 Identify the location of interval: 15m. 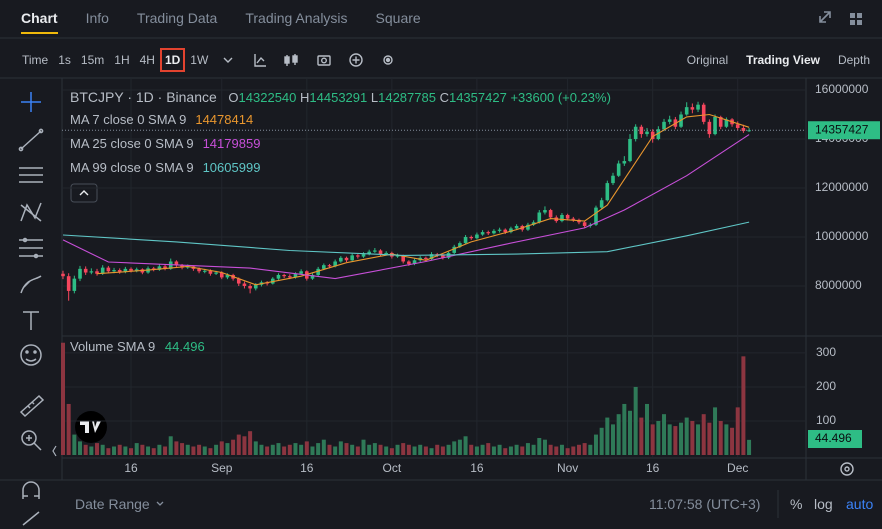
(92, 60).